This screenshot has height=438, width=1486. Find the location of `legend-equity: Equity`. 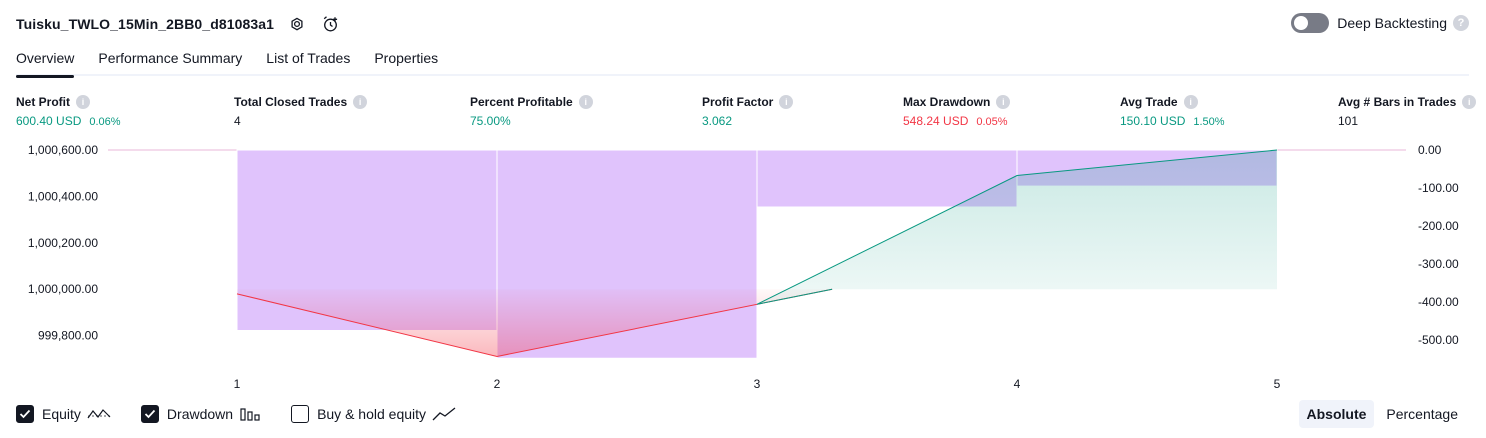

legend-equity: Equity is located at coordinates (63, 414).